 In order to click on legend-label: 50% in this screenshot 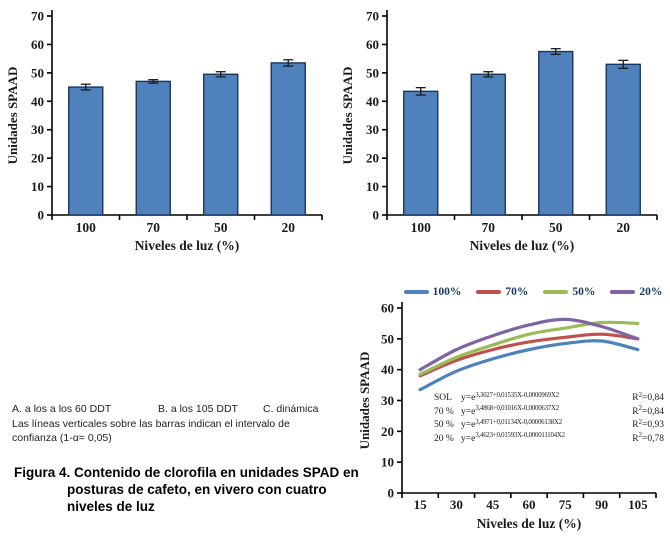, I will do `click(584, 292)`.